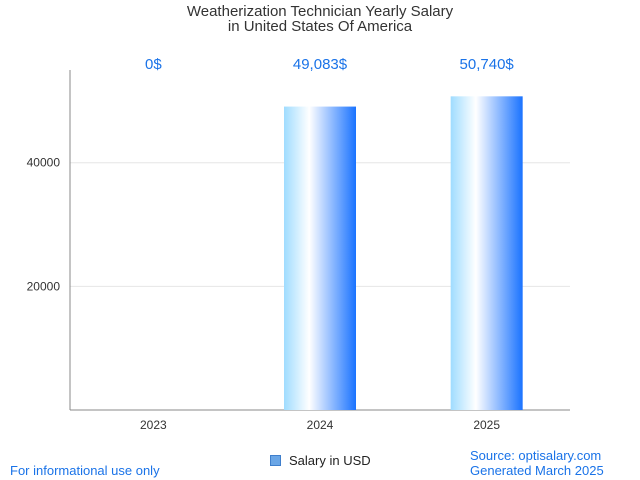 Image resolution: width=640 pixels, height=480 pixels. Describe the element at coordinates (275, 460) in the screenshot. I see `legend-swatch` at that location.